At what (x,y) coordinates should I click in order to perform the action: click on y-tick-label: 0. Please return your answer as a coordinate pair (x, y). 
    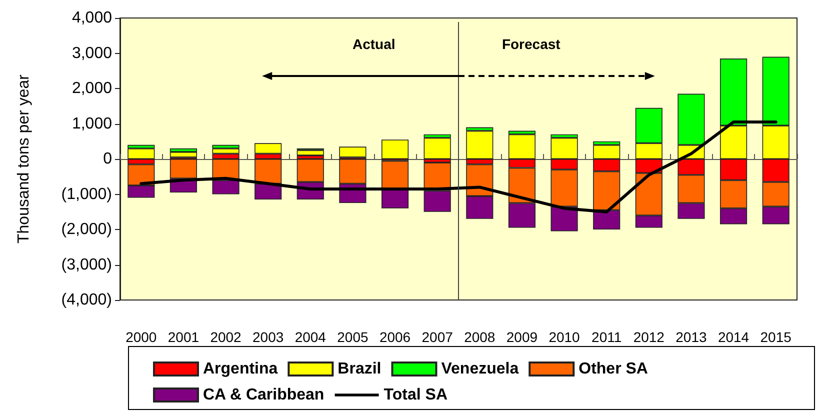
    Looking at the image, I should click on (107, 159).